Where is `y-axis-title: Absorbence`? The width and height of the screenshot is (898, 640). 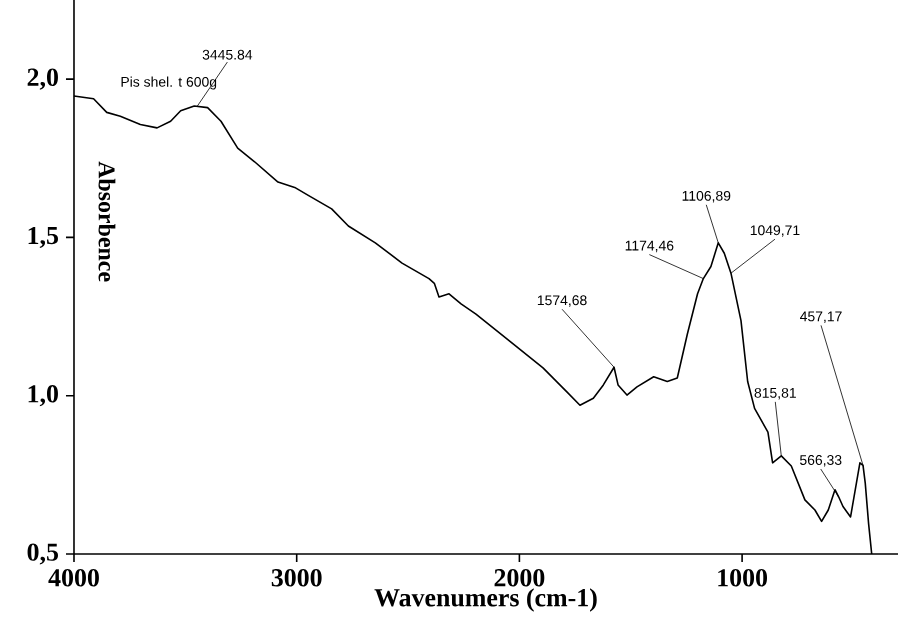 y-axis-title: Absorbence is located at coordinates (107, 221).